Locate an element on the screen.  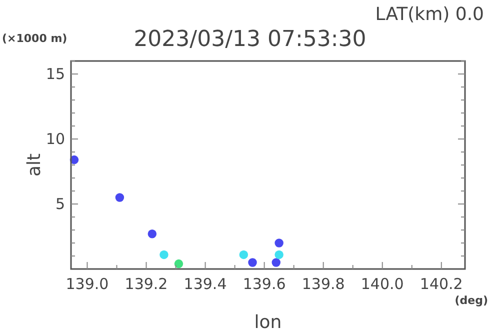
text: (deg) is located at coordinates (471, 300).